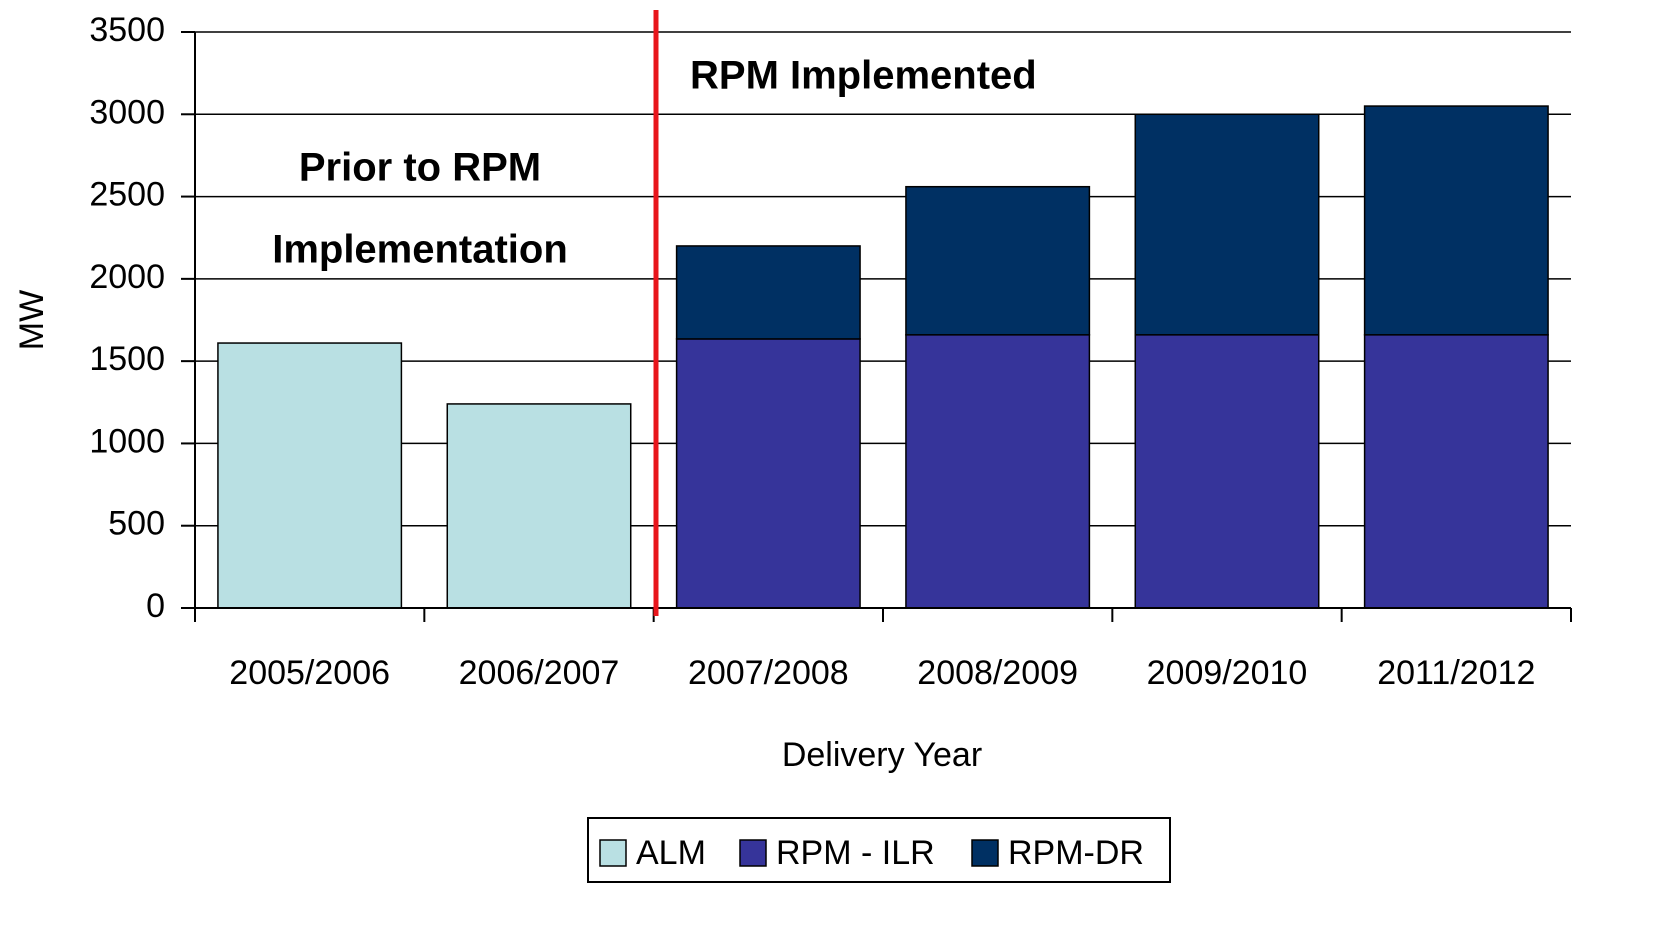 The height and width of the screenshot is (932, 1654). Describe the element at coordinates (127, 112) in the screenshot. I see `y-tick-label: 3000` at that location.